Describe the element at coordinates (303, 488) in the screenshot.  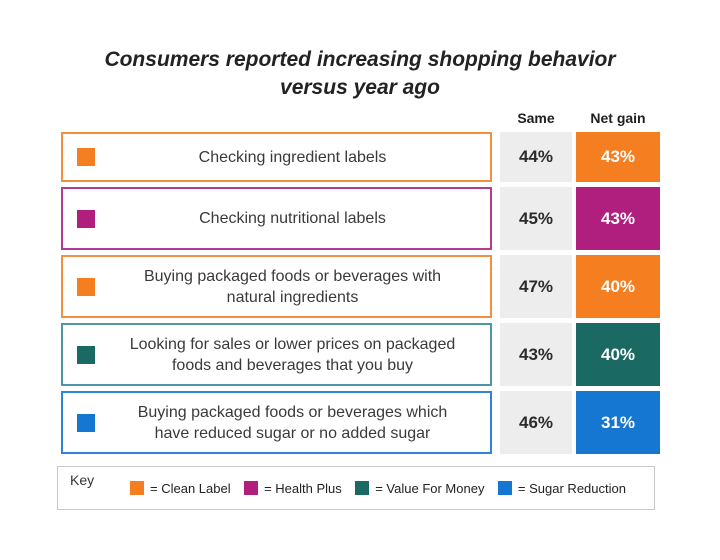
I see `legend-item-label: = Health Plus` at that location.